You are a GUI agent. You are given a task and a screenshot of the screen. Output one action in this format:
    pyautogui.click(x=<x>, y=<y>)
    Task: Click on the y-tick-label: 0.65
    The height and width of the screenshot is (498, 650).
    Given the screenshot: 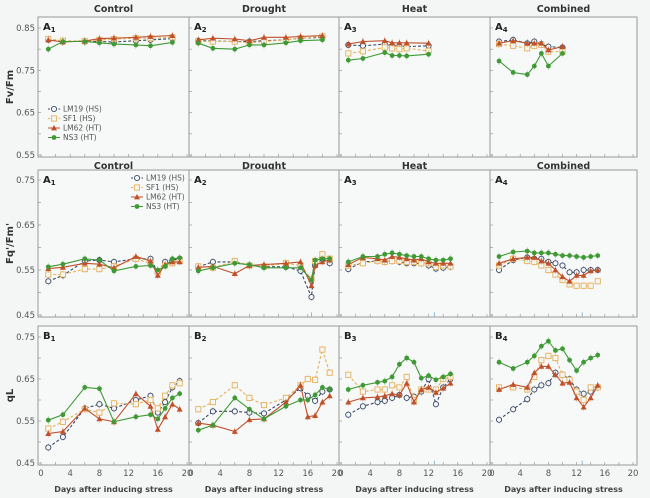 What is the action you would take?
    pyautogui.click(x=25, y=114)
    